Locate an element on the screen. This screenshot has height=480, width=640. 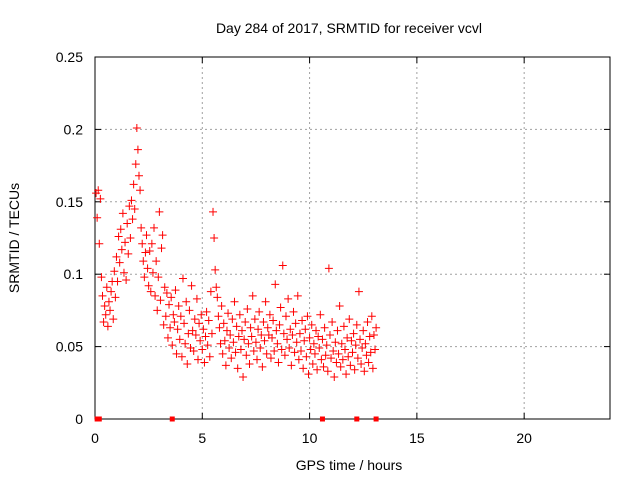
y-tick-label: 0 is located at coordinates (79, 419).